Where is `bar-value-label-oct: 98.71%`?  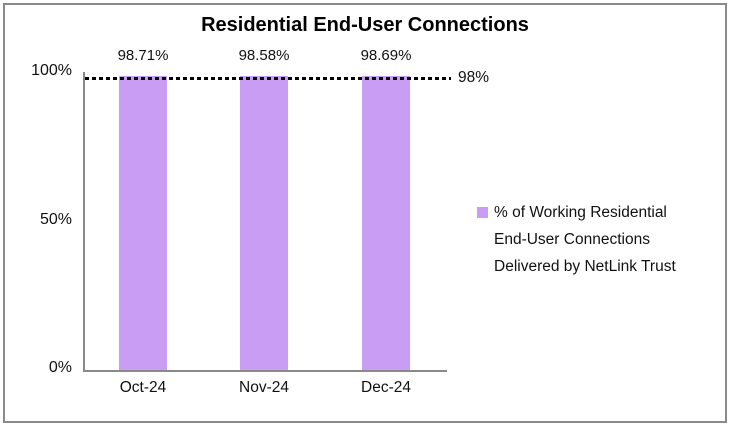 bar-value-label-oct: 98.71% is located at coordinates (143, 55).